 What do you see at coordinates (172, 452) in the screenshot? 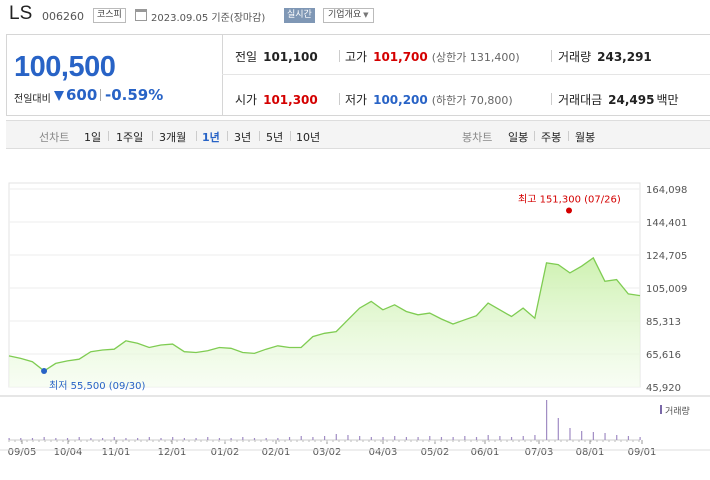
I see `x-tick-label: 12/01` at bounding box center [172, 452].